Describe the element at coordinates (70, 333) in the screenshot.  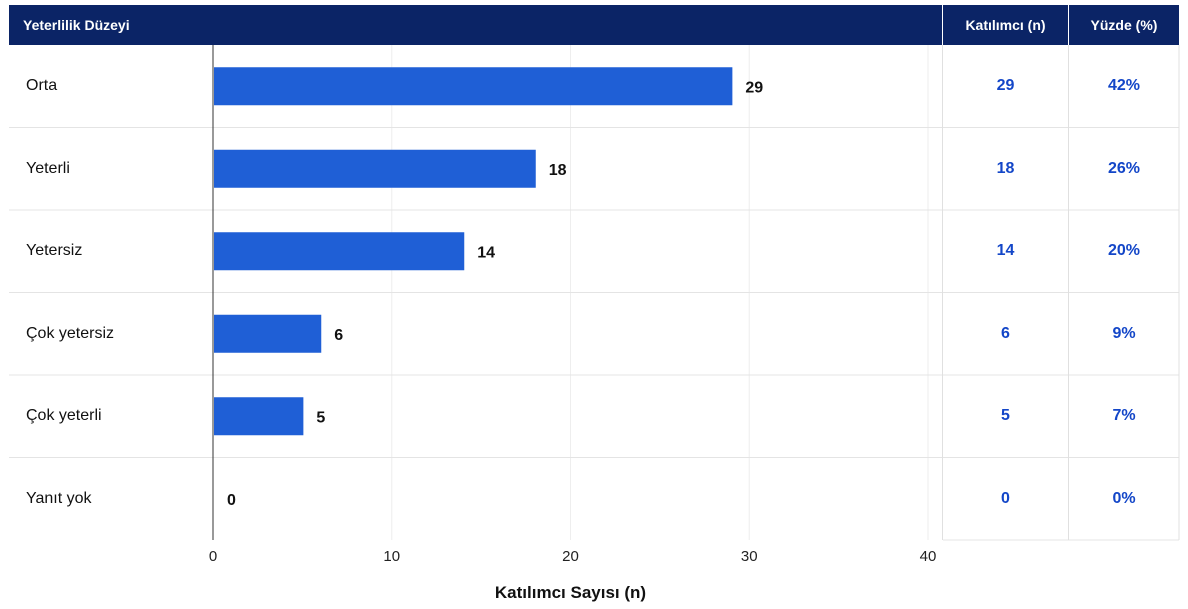
I see `row-label: Çok yetersiz` at that location.